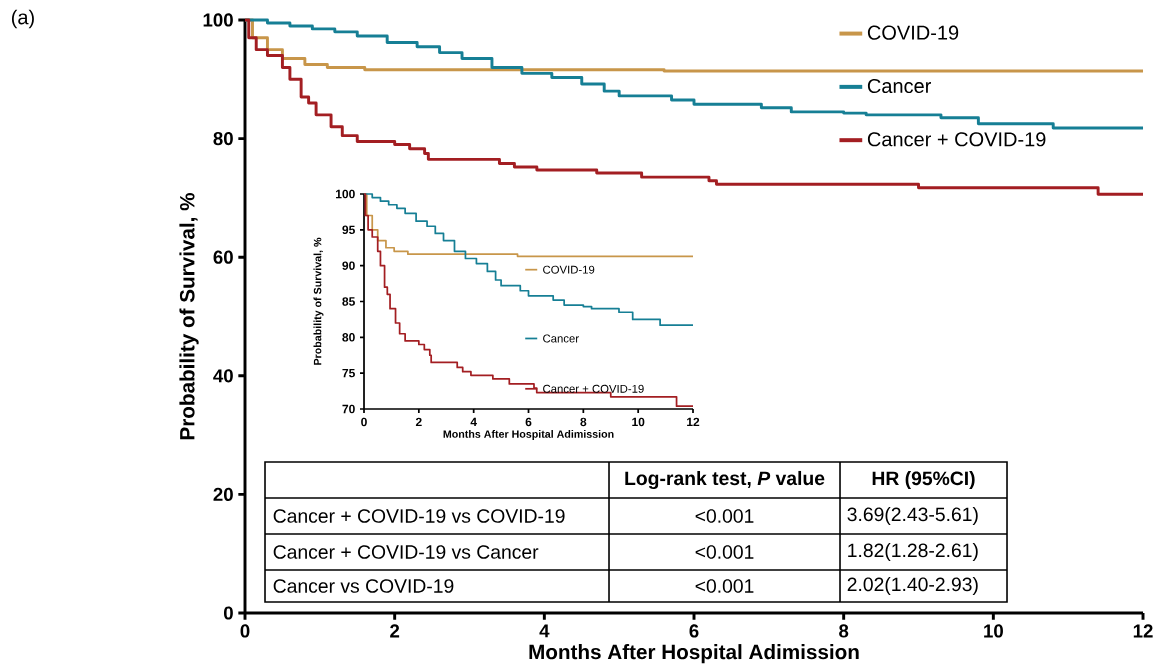 This screenshot has width=1155, height=667. What do you see at coordinates (348, 373) in the screenshot?
I see `y-tick-label: 75` at bounding box center [348, 373].